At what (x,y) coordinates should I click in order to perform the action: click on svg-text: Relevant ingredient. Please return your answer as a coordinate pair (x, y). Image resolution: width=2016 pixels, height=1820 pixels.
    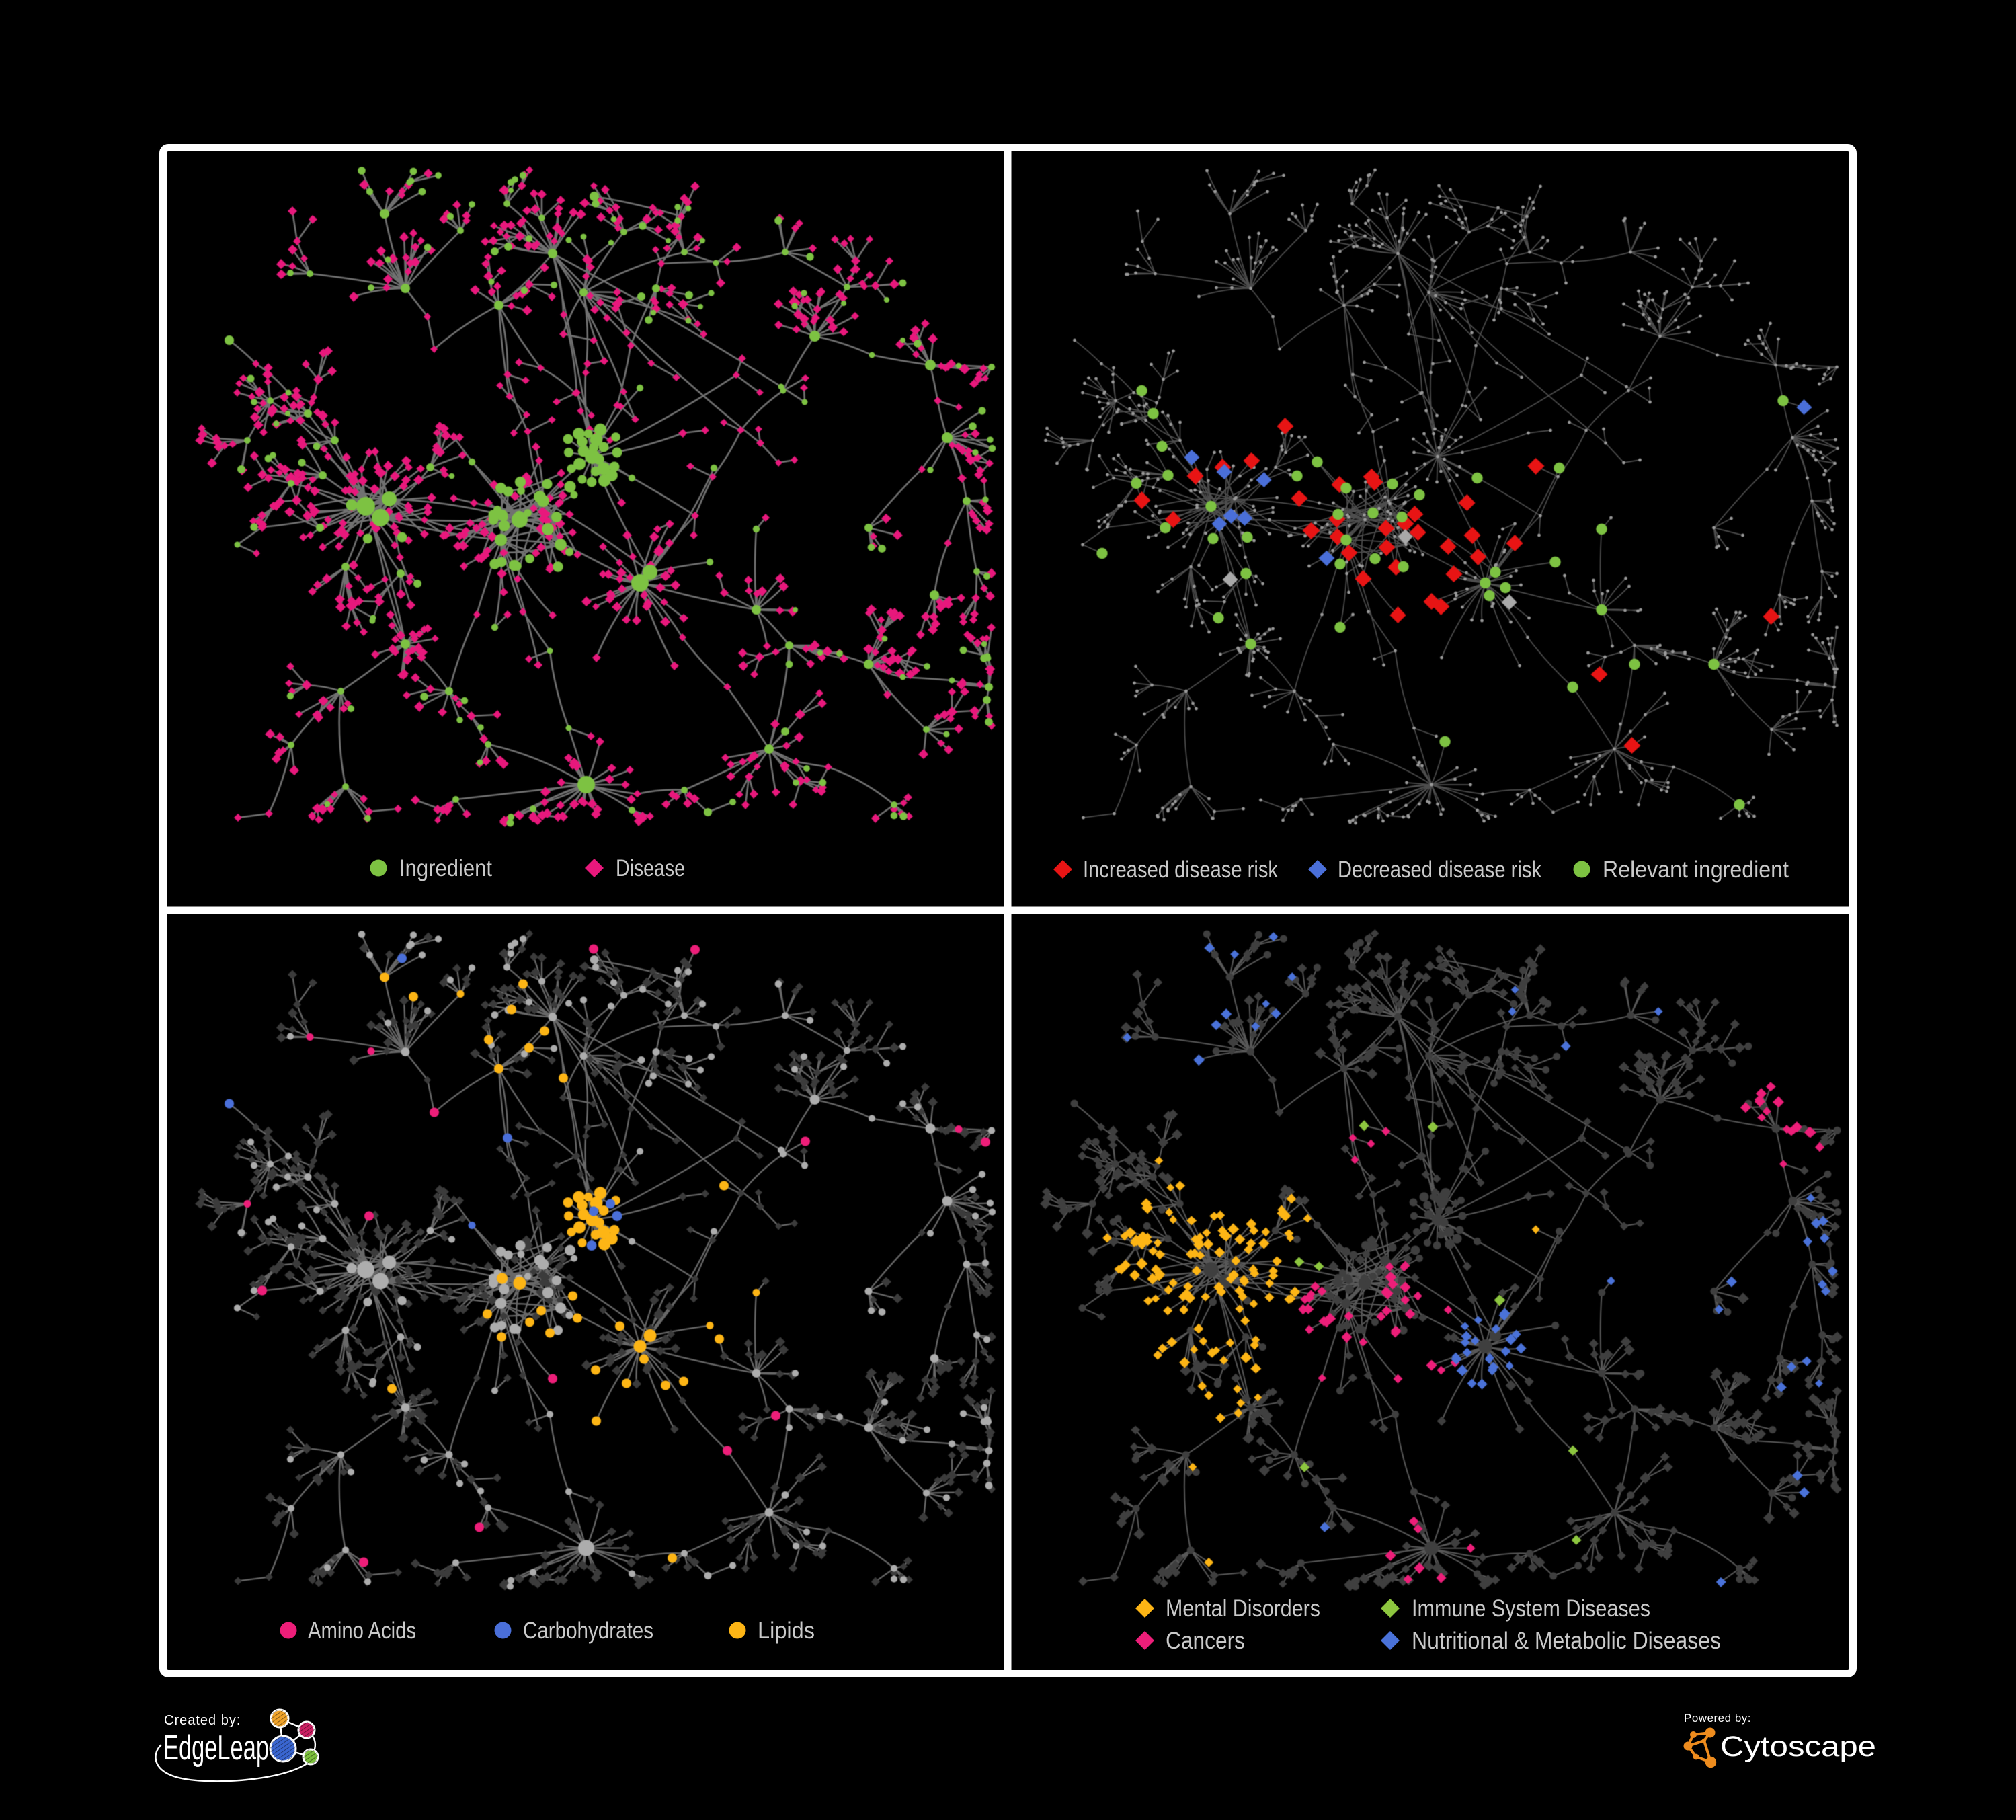
    Looking at the image, I should click on (1696, 870).